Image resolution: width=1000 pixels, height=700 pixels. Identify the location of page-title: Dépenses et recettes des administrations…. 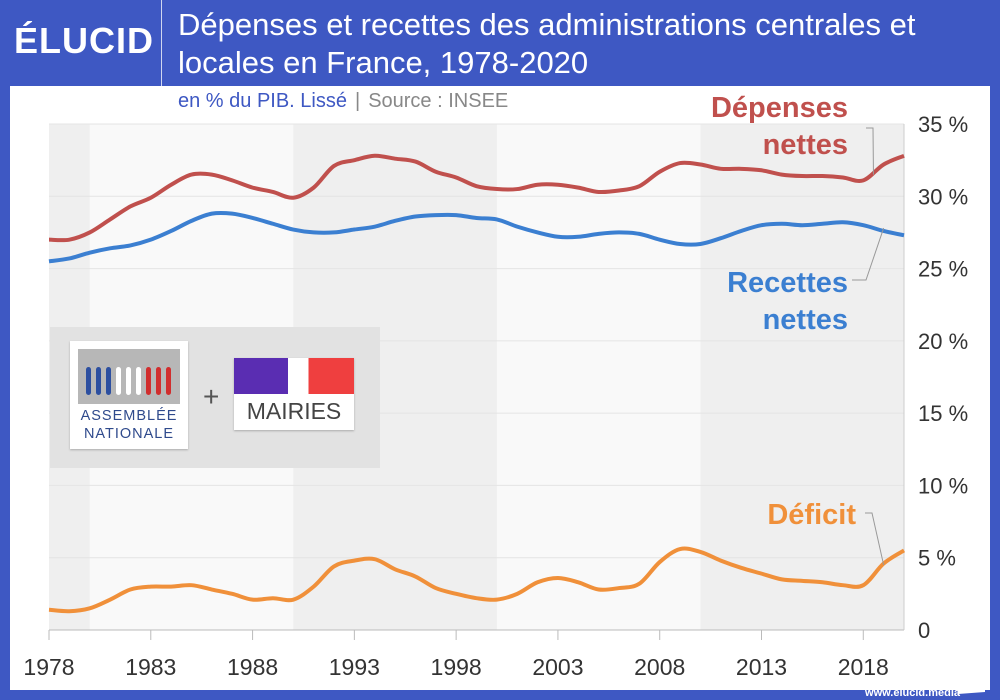
(547, 43).